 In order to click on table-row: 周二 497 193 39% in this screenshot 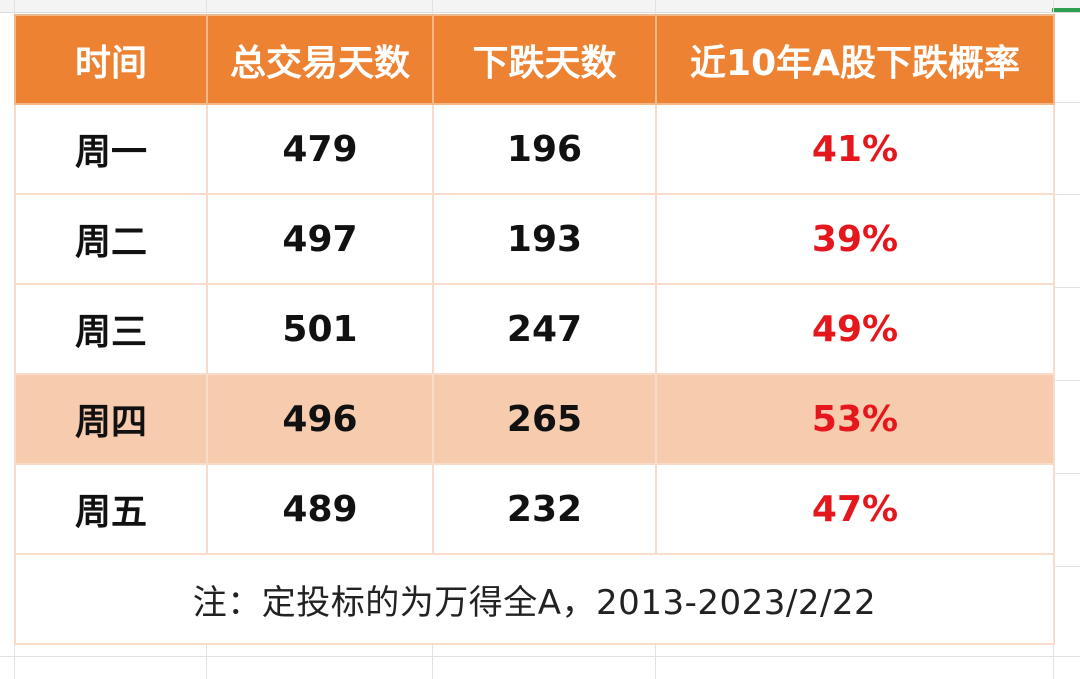, I will do `click(534, 239)`.